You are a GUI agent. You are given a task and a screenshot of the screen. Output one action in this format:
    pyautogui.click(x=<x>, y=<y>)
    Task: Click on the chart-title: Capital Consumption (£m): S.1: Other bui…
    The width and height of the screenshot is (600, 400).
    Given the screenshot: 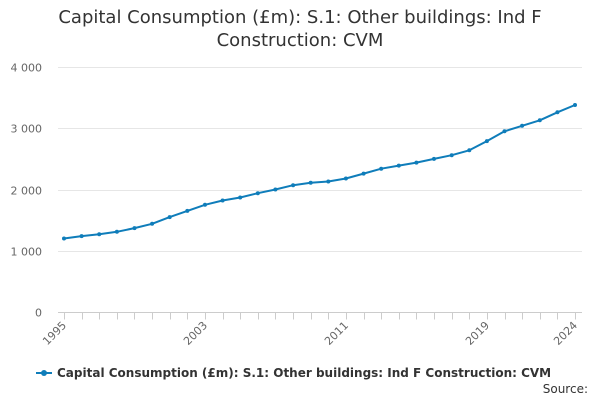 What is the action you would take?
    pyautogui.click(x=300, y=29)
    